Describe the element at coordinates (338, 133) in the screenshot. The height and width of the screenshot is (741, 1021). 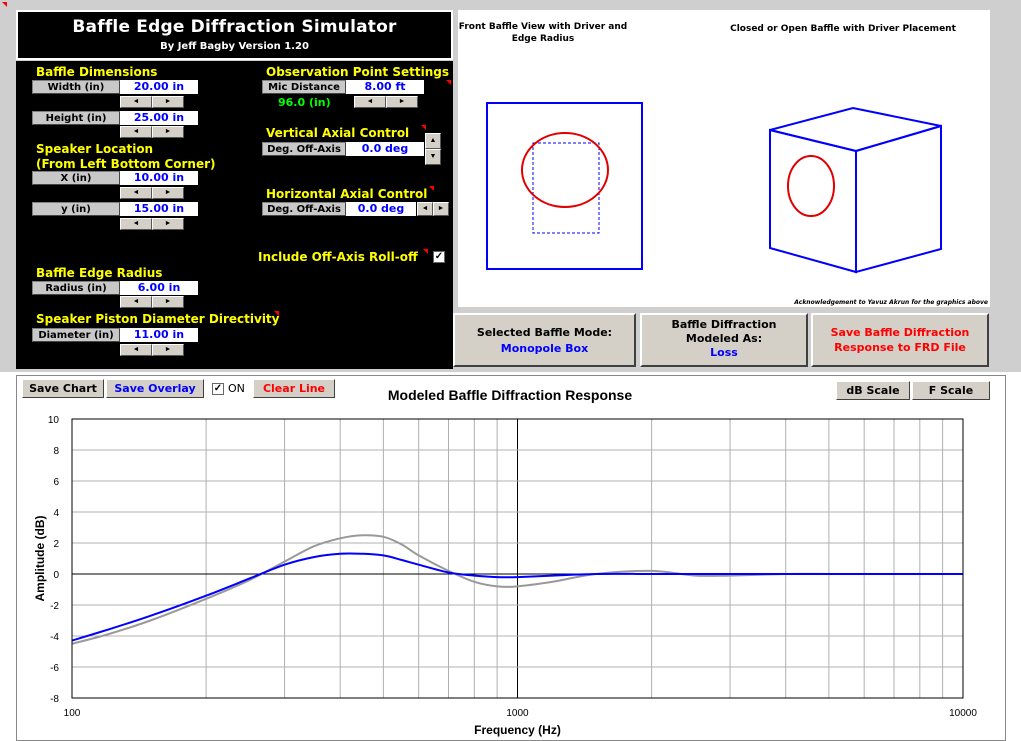
I see `vertical-axial-header: Vertical Axial Control` at that location.